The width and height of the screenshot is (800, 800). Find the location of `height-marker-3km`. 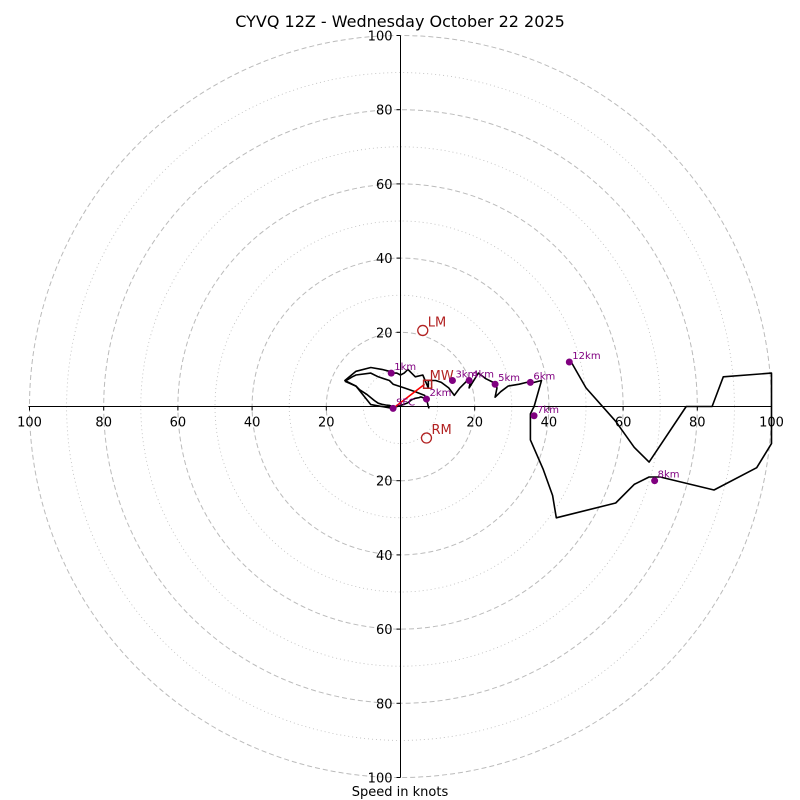

height-marker-3km is located at coordinates (452, 381).